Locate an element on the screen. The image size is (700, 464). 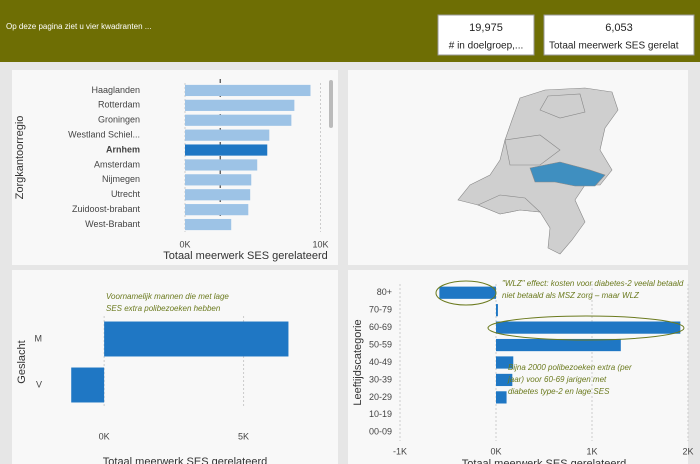
y-tick-label: Amsterdam is located at coordinates (117, 164).